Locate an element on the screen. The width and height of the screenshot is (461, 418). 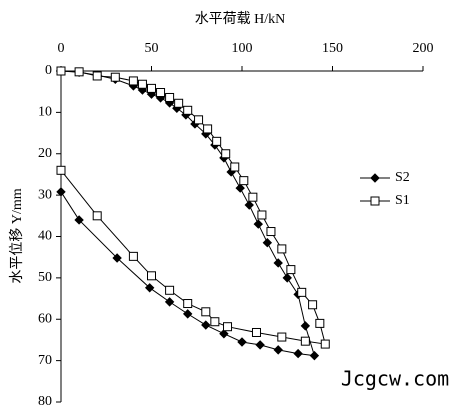
y-tick-label: 30 is located at coordinates (45, 194).